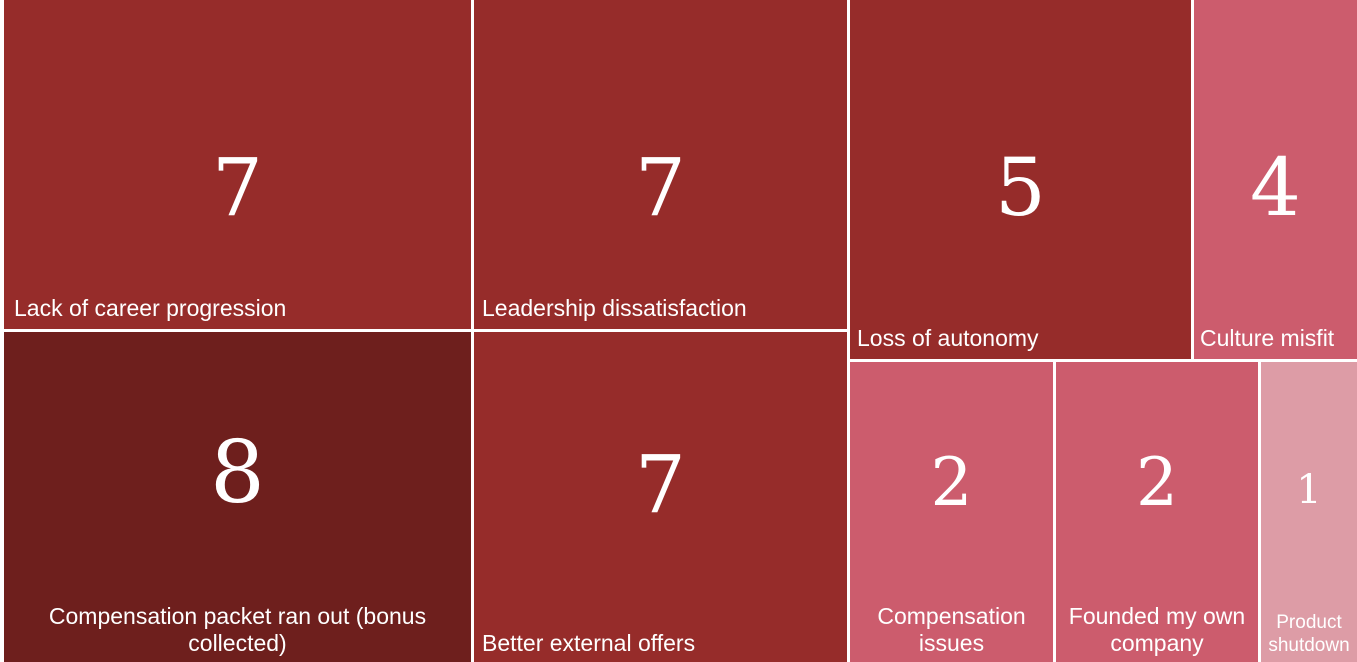 The height and width of the screenshot is (662, 1357). I want to click on treemap-tile-loss-of-autonomy: 5 Loss of autonomy, so click(1020, 179).